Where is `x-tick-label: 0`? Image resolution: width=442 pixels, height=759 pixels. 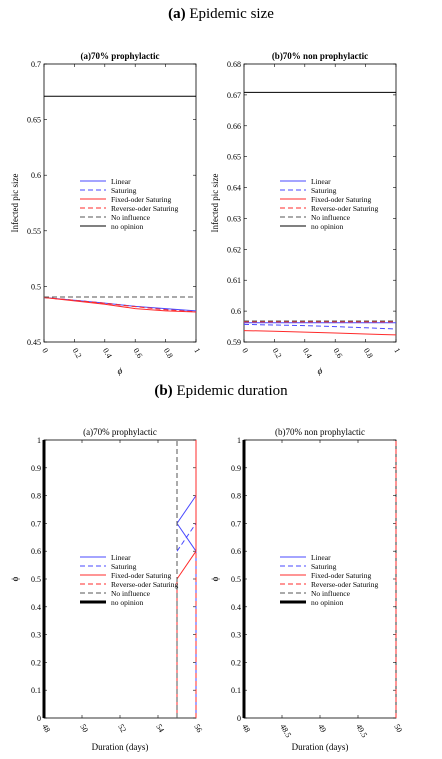 x-tick-label: 0 is located at coordinates (45, 351).